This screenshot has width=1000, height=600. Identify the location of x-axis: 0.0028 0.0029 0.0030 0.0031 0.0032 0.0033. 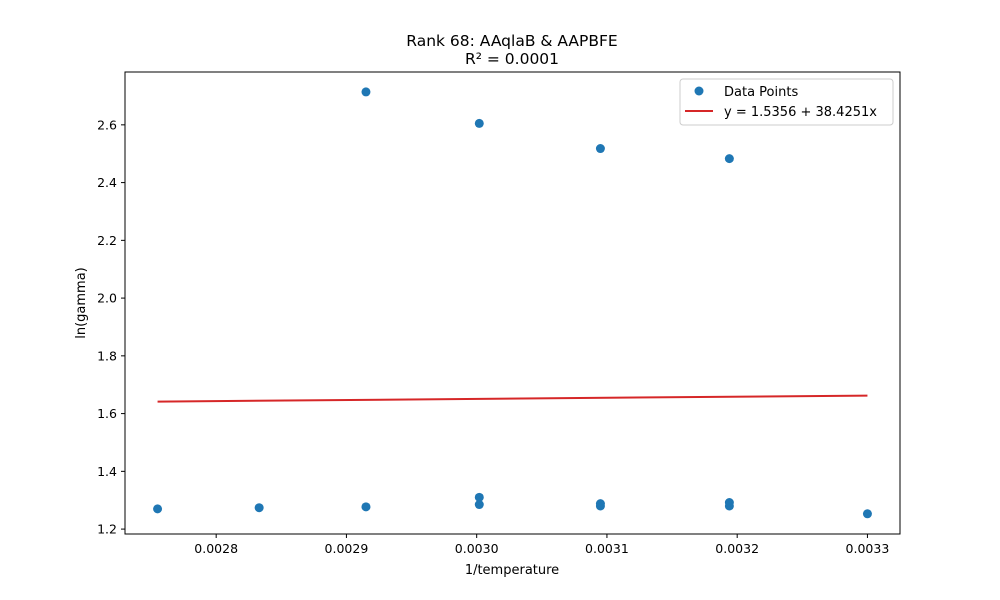
(541, 545).